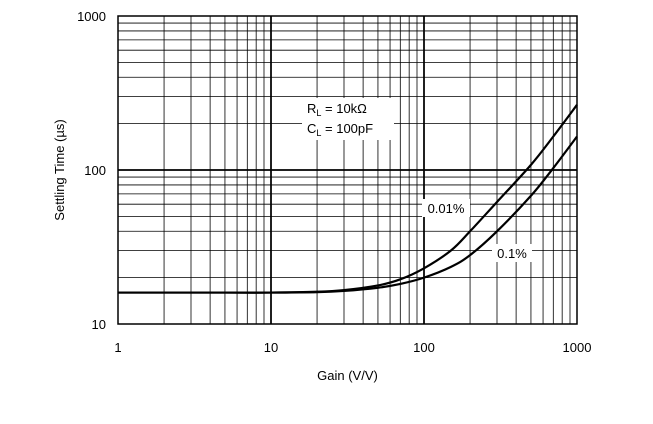 The height and width of the screenshot is (424, 653). Describe the element at coordinates (91, 16) in the screenshot. I see `y-tick-label: 1000` at that location.